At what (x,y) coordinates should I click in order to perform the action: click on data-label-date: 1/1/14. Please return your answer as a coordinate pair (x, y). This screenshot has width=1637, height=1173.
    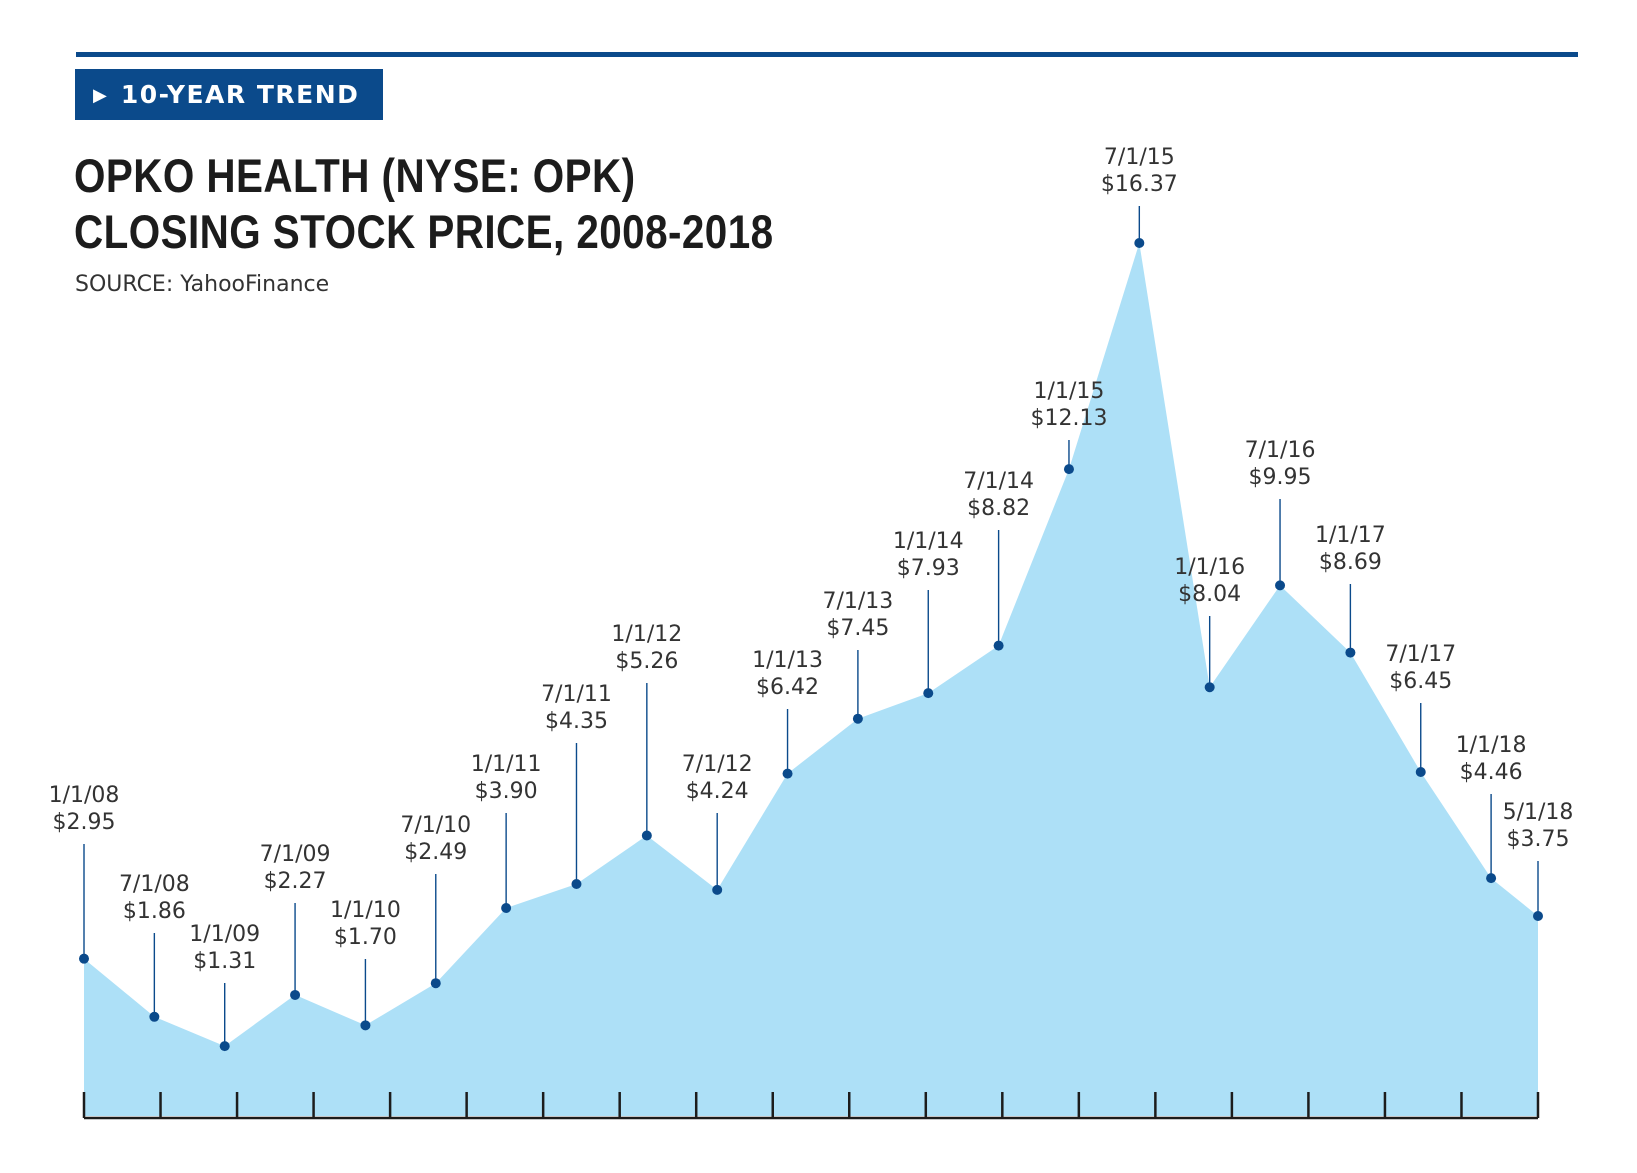
    Looking at the image, I should click on (928, 541).